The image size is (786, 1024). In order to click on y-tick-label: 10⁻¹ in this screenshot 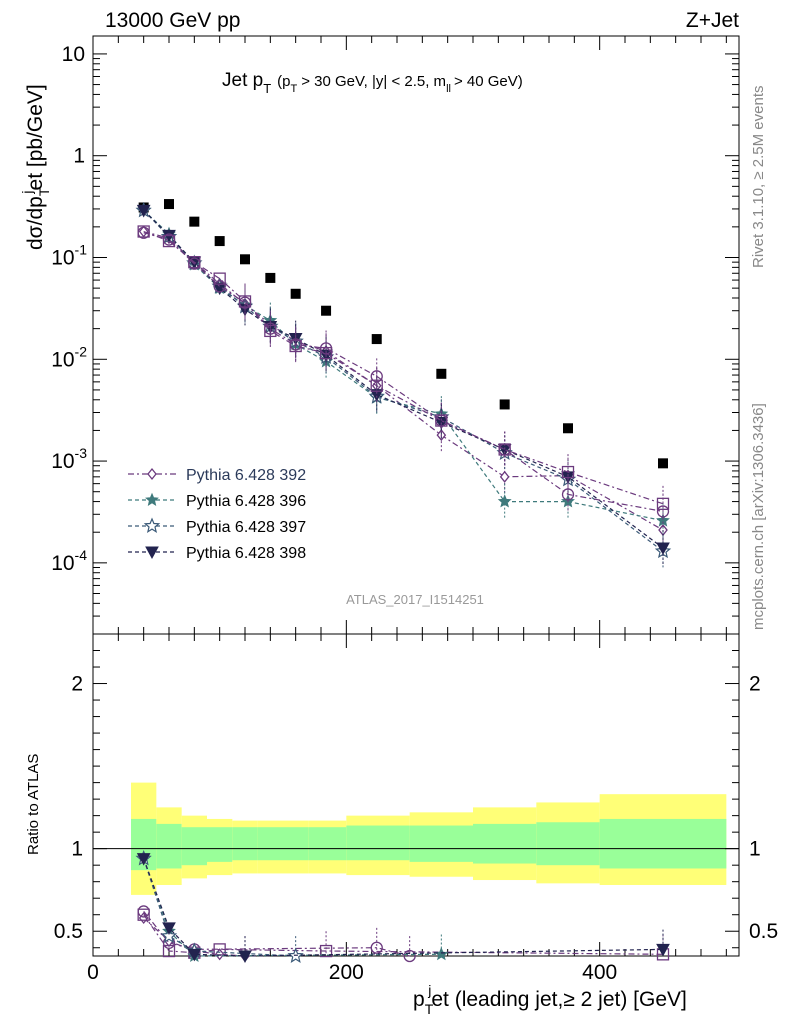, I will do `click(69, 255)`.